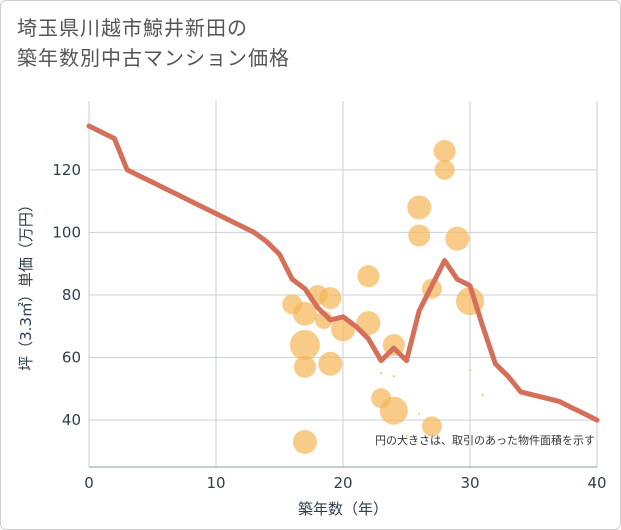 This screenshot has height=530, width=621. Describe the element at coordinates (89, 483) in the screenshot. I see `x-tick-label: 0` at that location.